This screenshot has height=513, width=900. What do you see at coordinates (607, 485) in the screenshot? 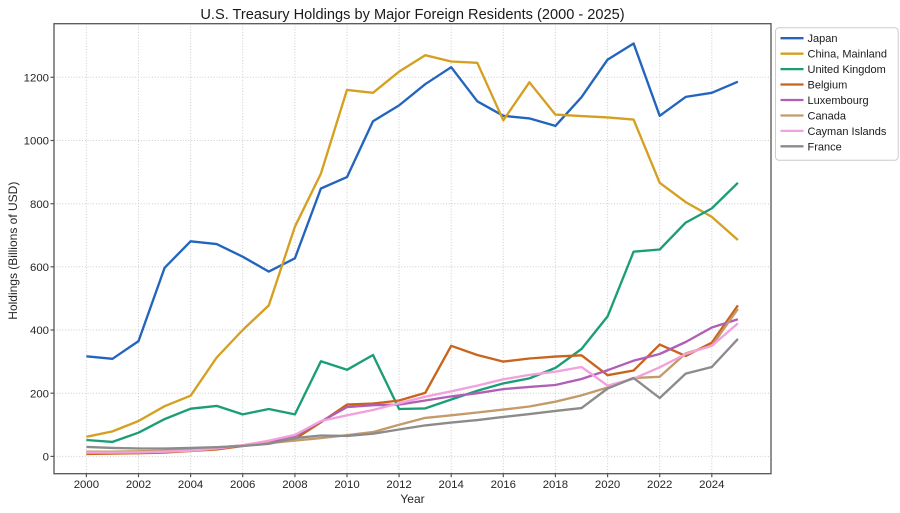
I see `svg-text: 2020` at bounding box center [607, 485].